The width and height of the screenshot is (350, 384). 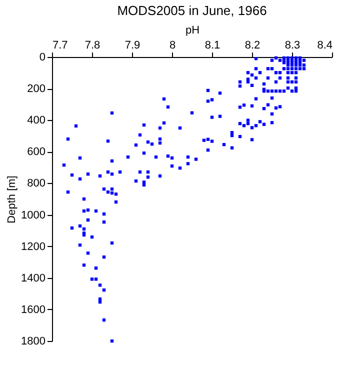 What do you see at coordinates (33, 310) in the screenshot?
I see `y-tick-label: 1600` at bounding box center [33, 310].